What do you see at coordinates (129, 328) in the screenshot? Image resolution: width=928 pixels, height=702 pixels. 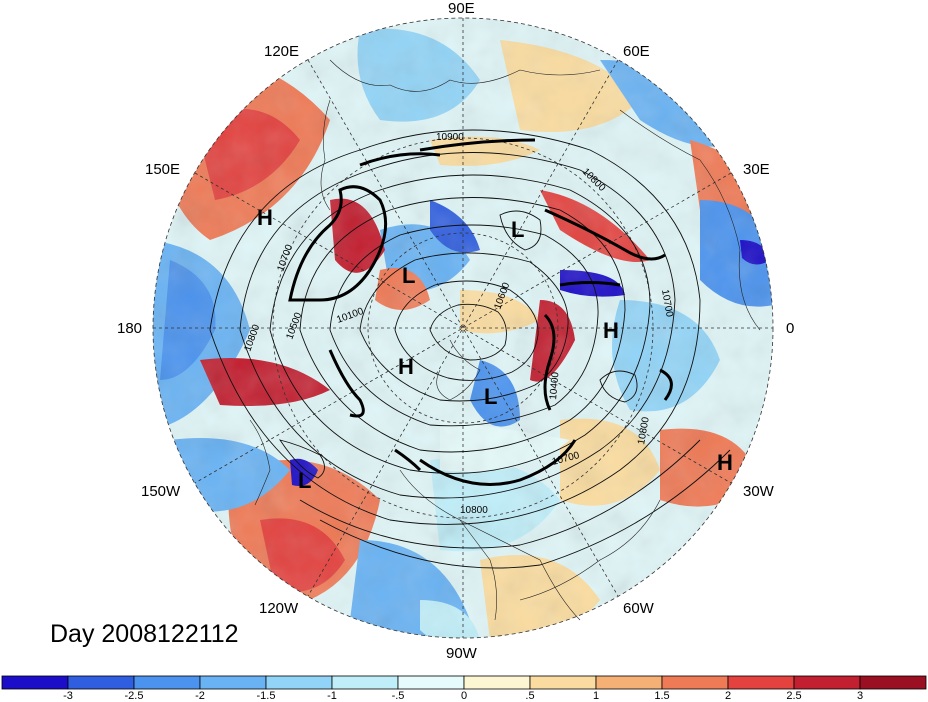 I see `lon-label-180: 180` at bounding box center [129, 328].